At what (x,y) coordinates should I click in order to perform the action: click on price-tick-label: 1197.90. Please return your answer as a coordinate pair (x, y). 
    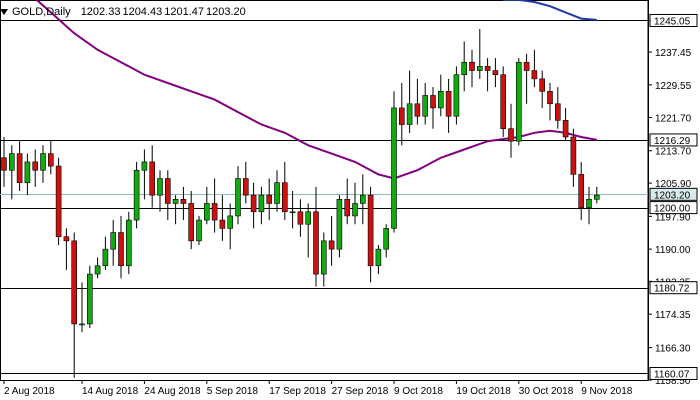
    Looking at the image, I should click on (673, 217).